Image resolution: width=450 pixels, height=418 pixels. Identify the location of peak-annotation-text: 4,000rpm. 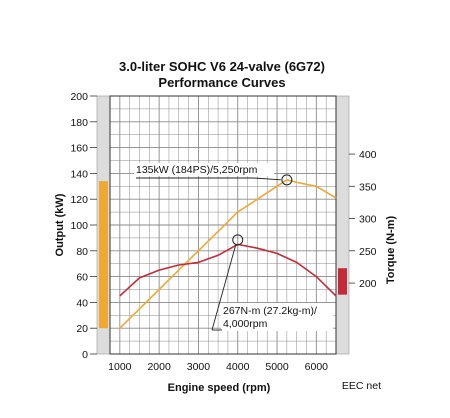
(245, 324).